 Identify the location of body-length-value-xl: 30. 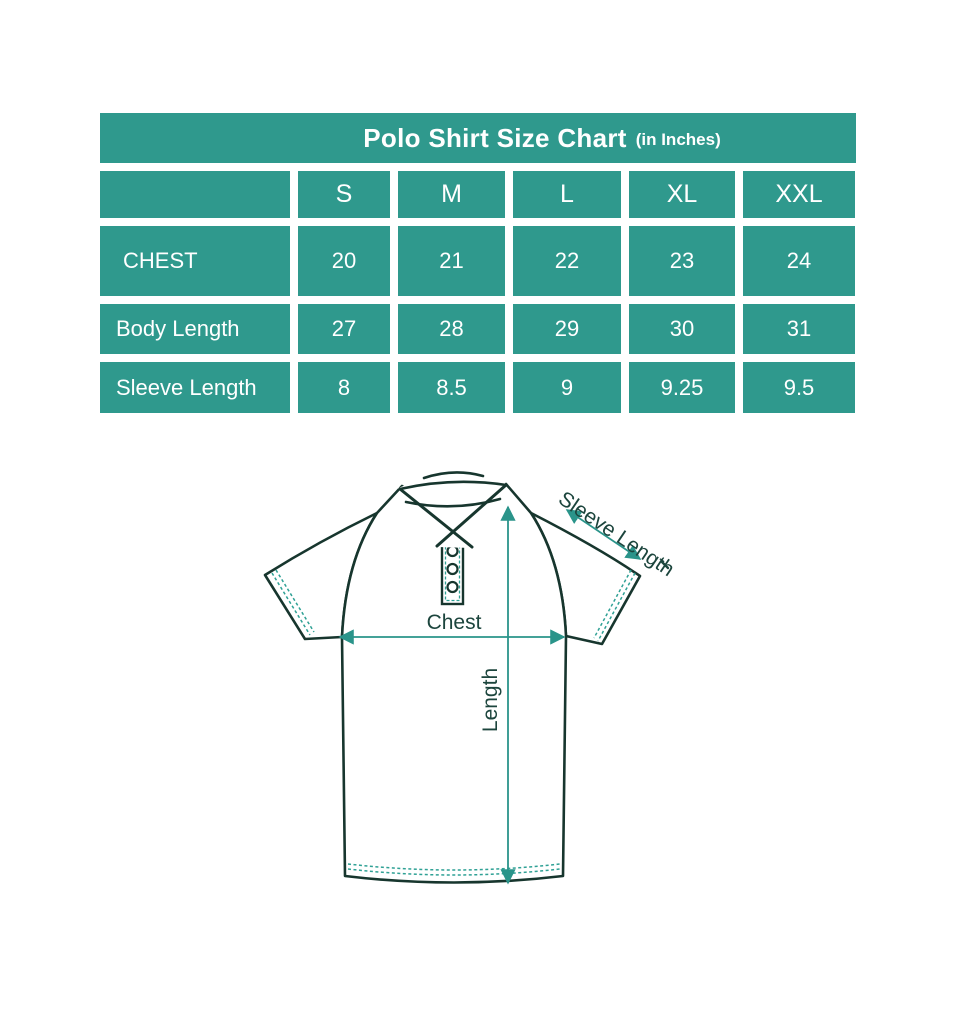
(682, 329).